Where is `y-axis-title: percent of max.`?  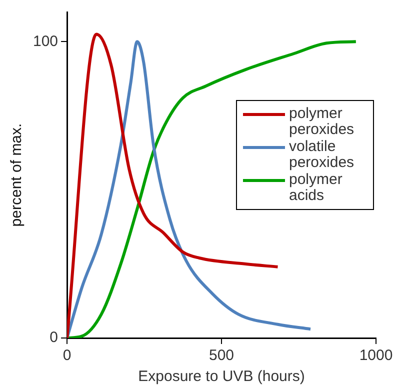
y-axis-title: percent of max. is located at coordinates (17, 175).